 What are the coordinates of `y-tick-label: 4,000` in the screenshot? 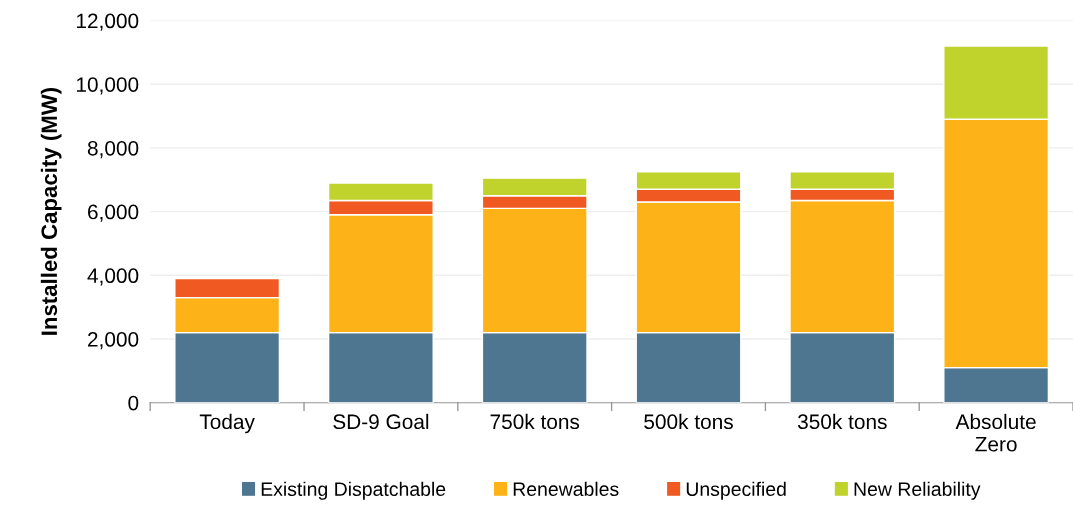 It's located at (113, 277).